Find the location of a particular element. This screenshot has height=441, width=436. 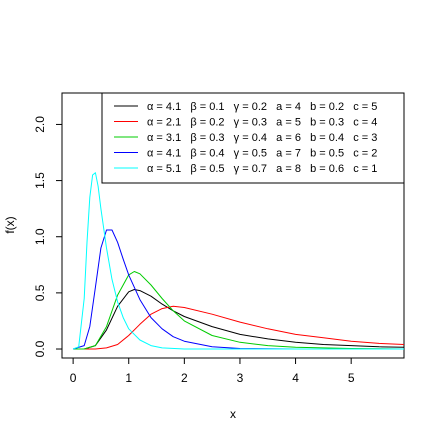

x-tick-label: 3 is located at coordinates (240, 378).